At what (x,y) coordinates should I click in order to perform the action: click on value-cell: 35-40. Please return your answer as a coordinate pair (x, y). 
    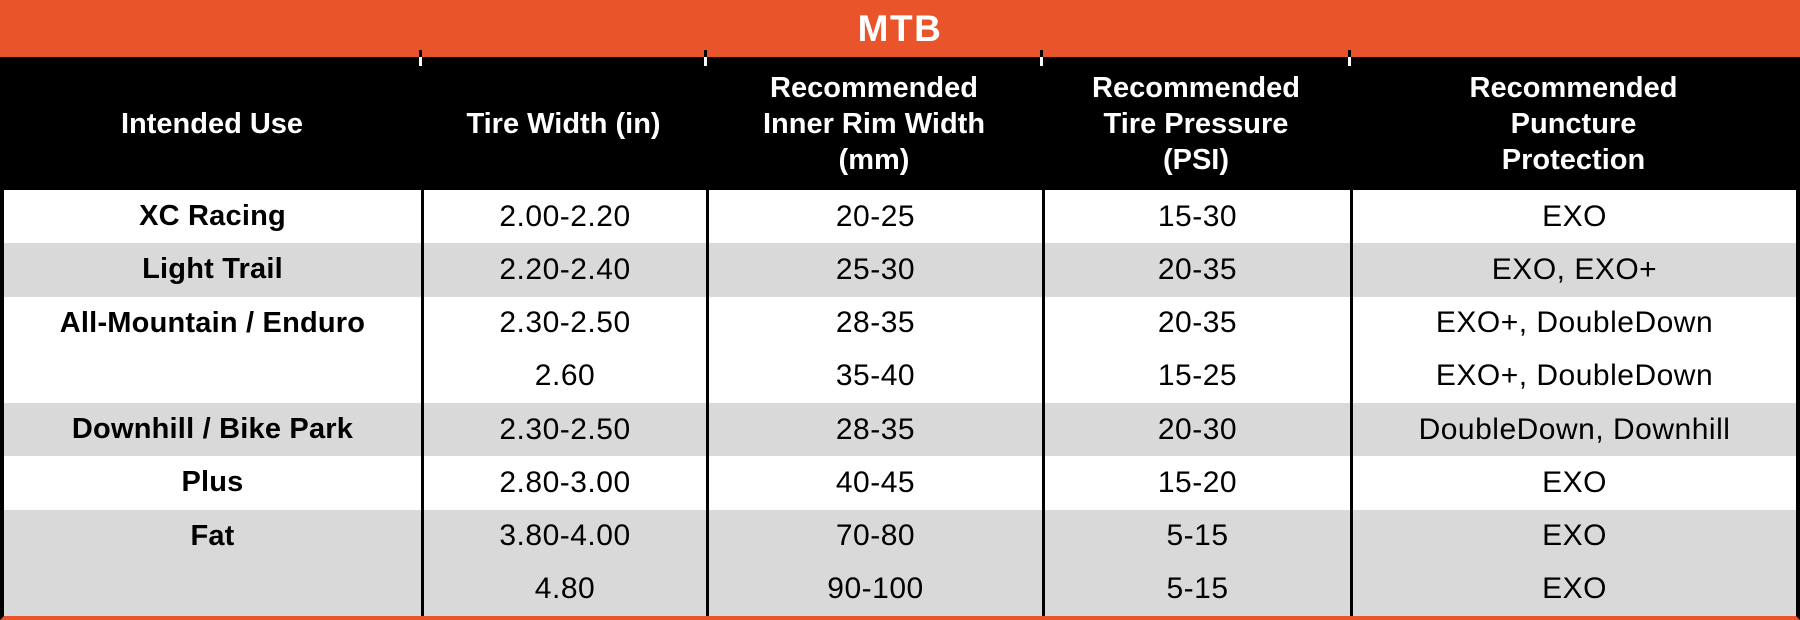
    Looking at the image, I should click on (874, 376).